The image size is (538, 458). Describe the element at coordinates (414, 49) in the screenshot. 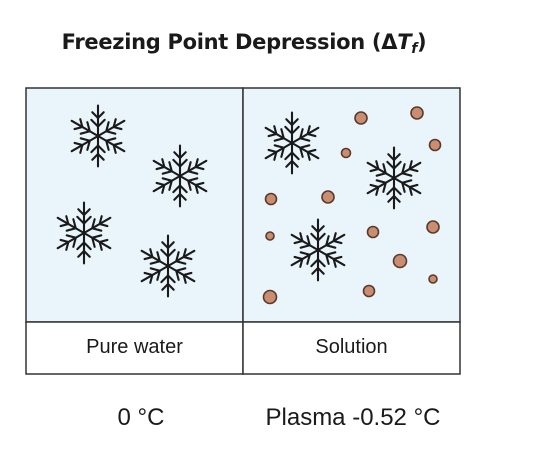

I see `title-subscript: f` at that location.